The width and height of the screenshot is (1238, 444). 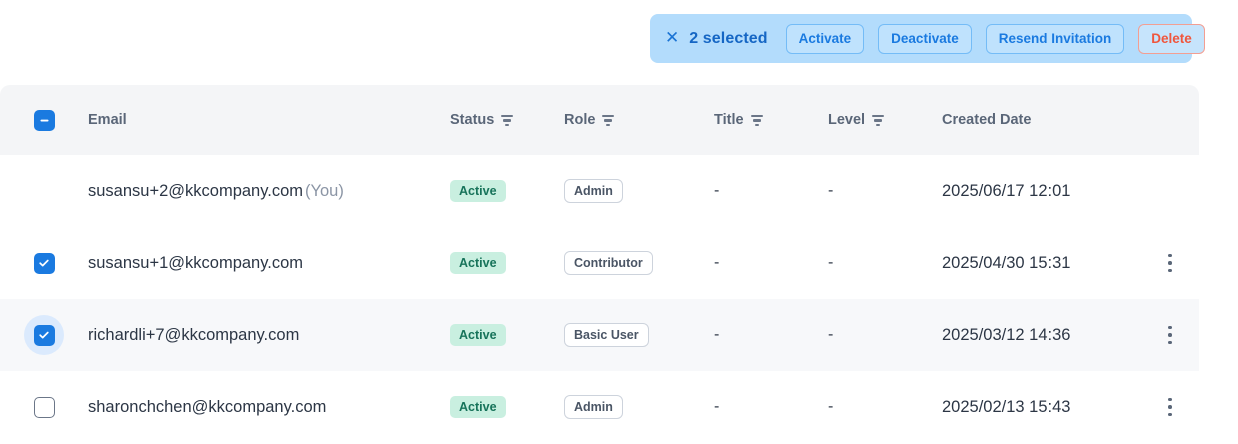 I want to click on resend-invitation-button: Resend Invitation, so click(x=1055, y=38).